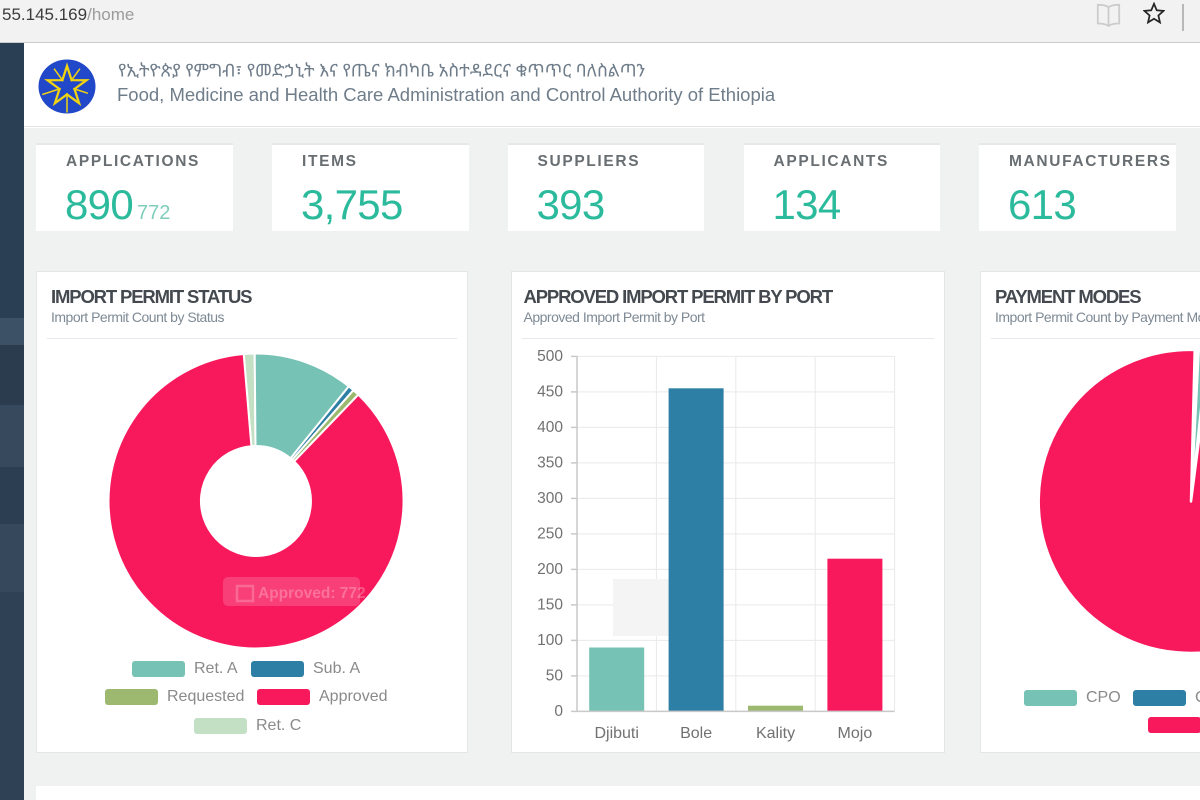 This screenshot has width=1200, height=800. What do you see at coordinates (775, 733) in the screenshot?
I see `svg-text: Kality` at bounding box center [775, 733].